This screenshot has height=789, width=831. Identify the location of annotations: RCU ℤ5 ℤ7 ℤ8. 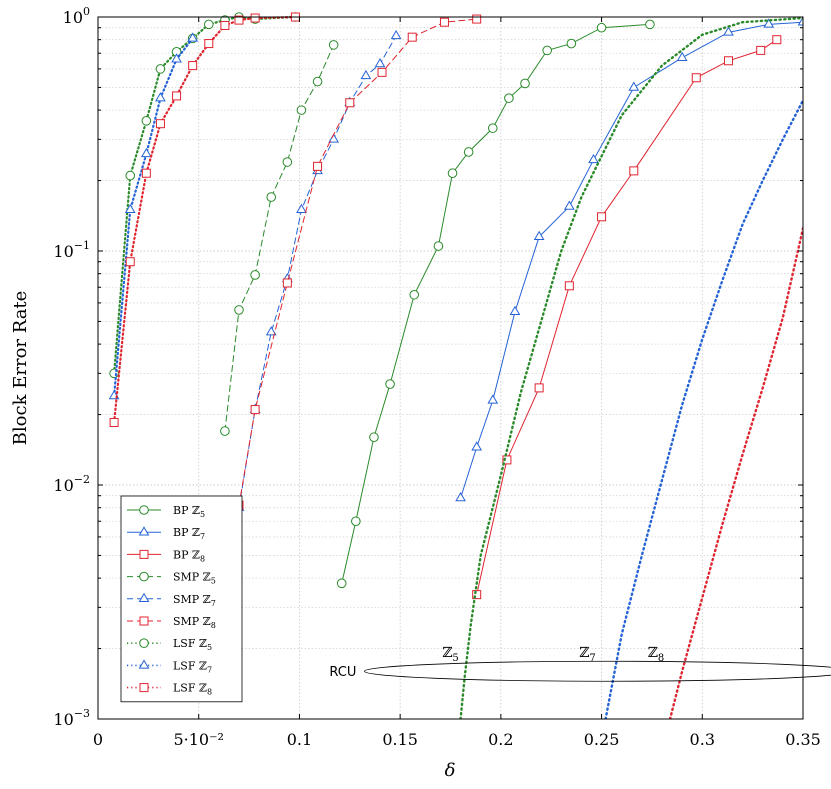
(580, 663).